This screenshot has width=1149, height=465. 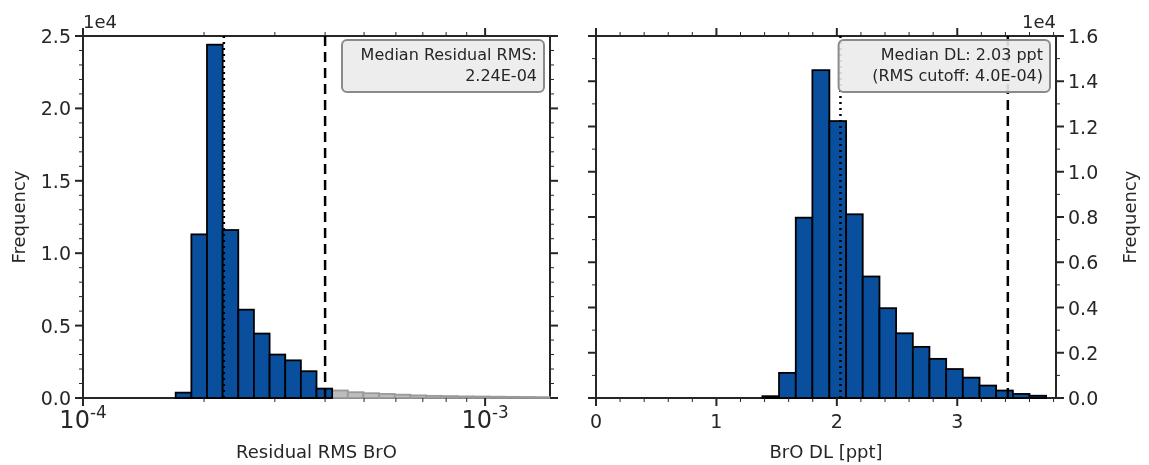 I want to click on y-tick-label: 1.0, so click(x=55, y=253).